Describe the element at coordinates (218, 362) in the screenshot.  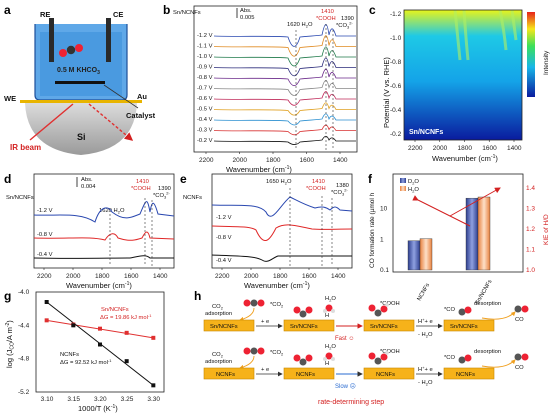
I see `co2-adsorption-label: adsorption` at that location.